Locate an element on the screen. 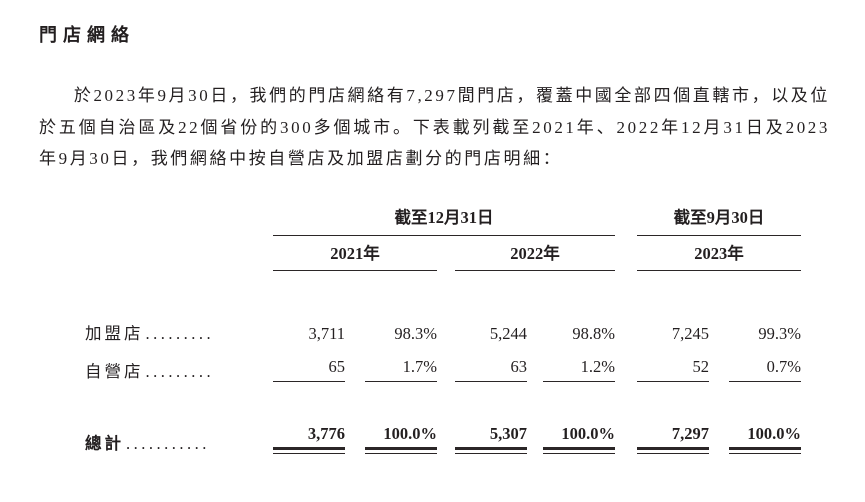  self-operated-2023-count: 52 is located at coordinates (673, 369).